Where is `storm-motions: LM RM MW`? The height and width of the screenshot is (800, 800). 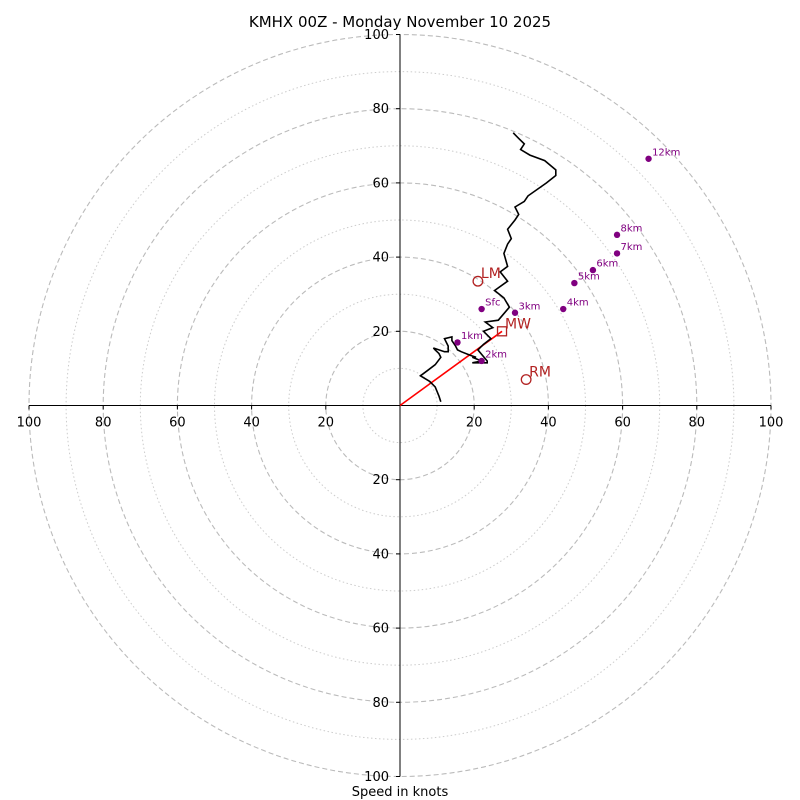
storm-motions: LM RM MW is located at coordinates (511, 325).